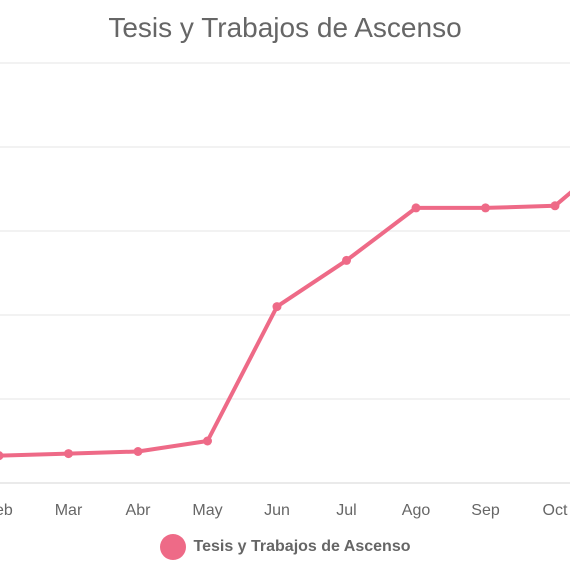  What do you see at coordinates (172, 547) in the screenshot?
I see `legend-swatch` at bounding box center [172, 547].